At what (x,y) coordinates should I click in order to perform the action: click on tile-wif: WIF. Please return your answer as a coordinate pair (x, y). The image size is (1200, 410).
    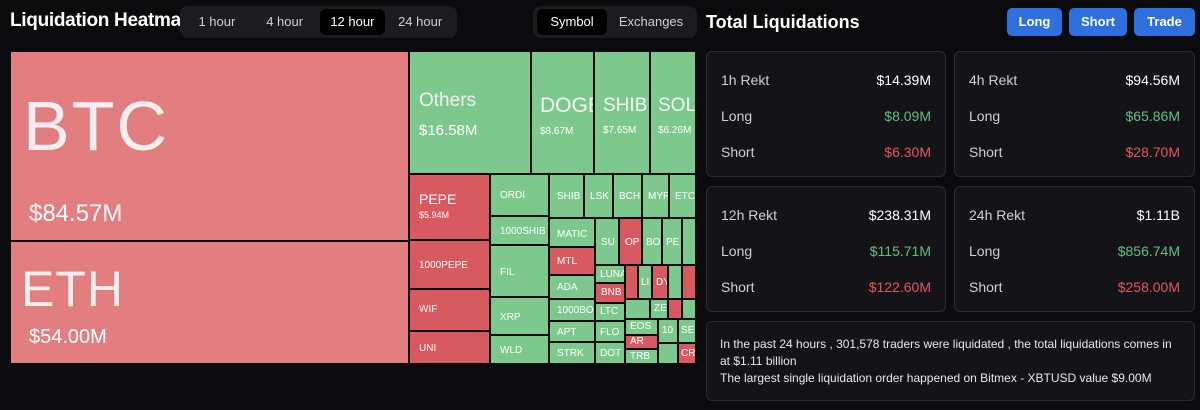
    Looking at the image, I should click on (449, 310).